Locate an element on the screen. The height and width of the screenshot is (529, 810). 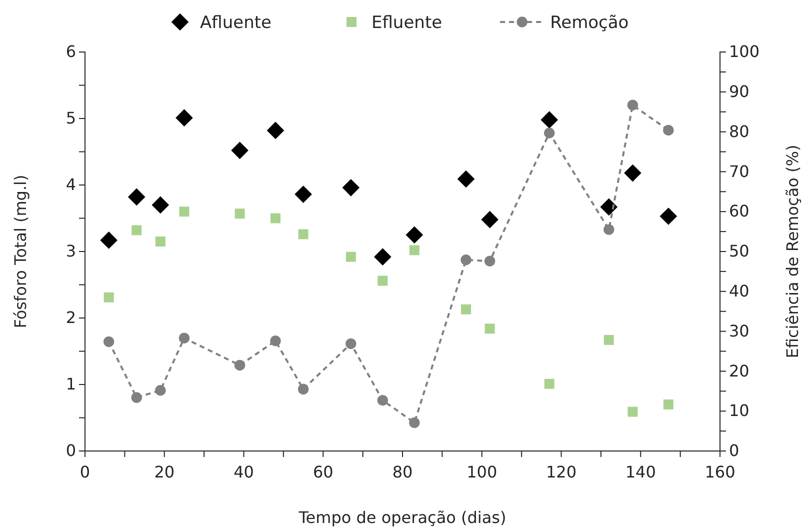
y-tick-label: 1 is located at coordinates (71, 384).